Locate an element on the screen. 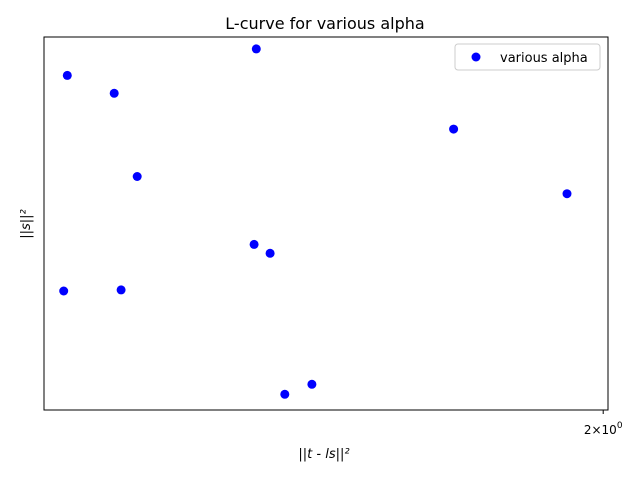 The height and width of the screenshot is (480, 640). legend-marker is located at coordinates (476, 57).